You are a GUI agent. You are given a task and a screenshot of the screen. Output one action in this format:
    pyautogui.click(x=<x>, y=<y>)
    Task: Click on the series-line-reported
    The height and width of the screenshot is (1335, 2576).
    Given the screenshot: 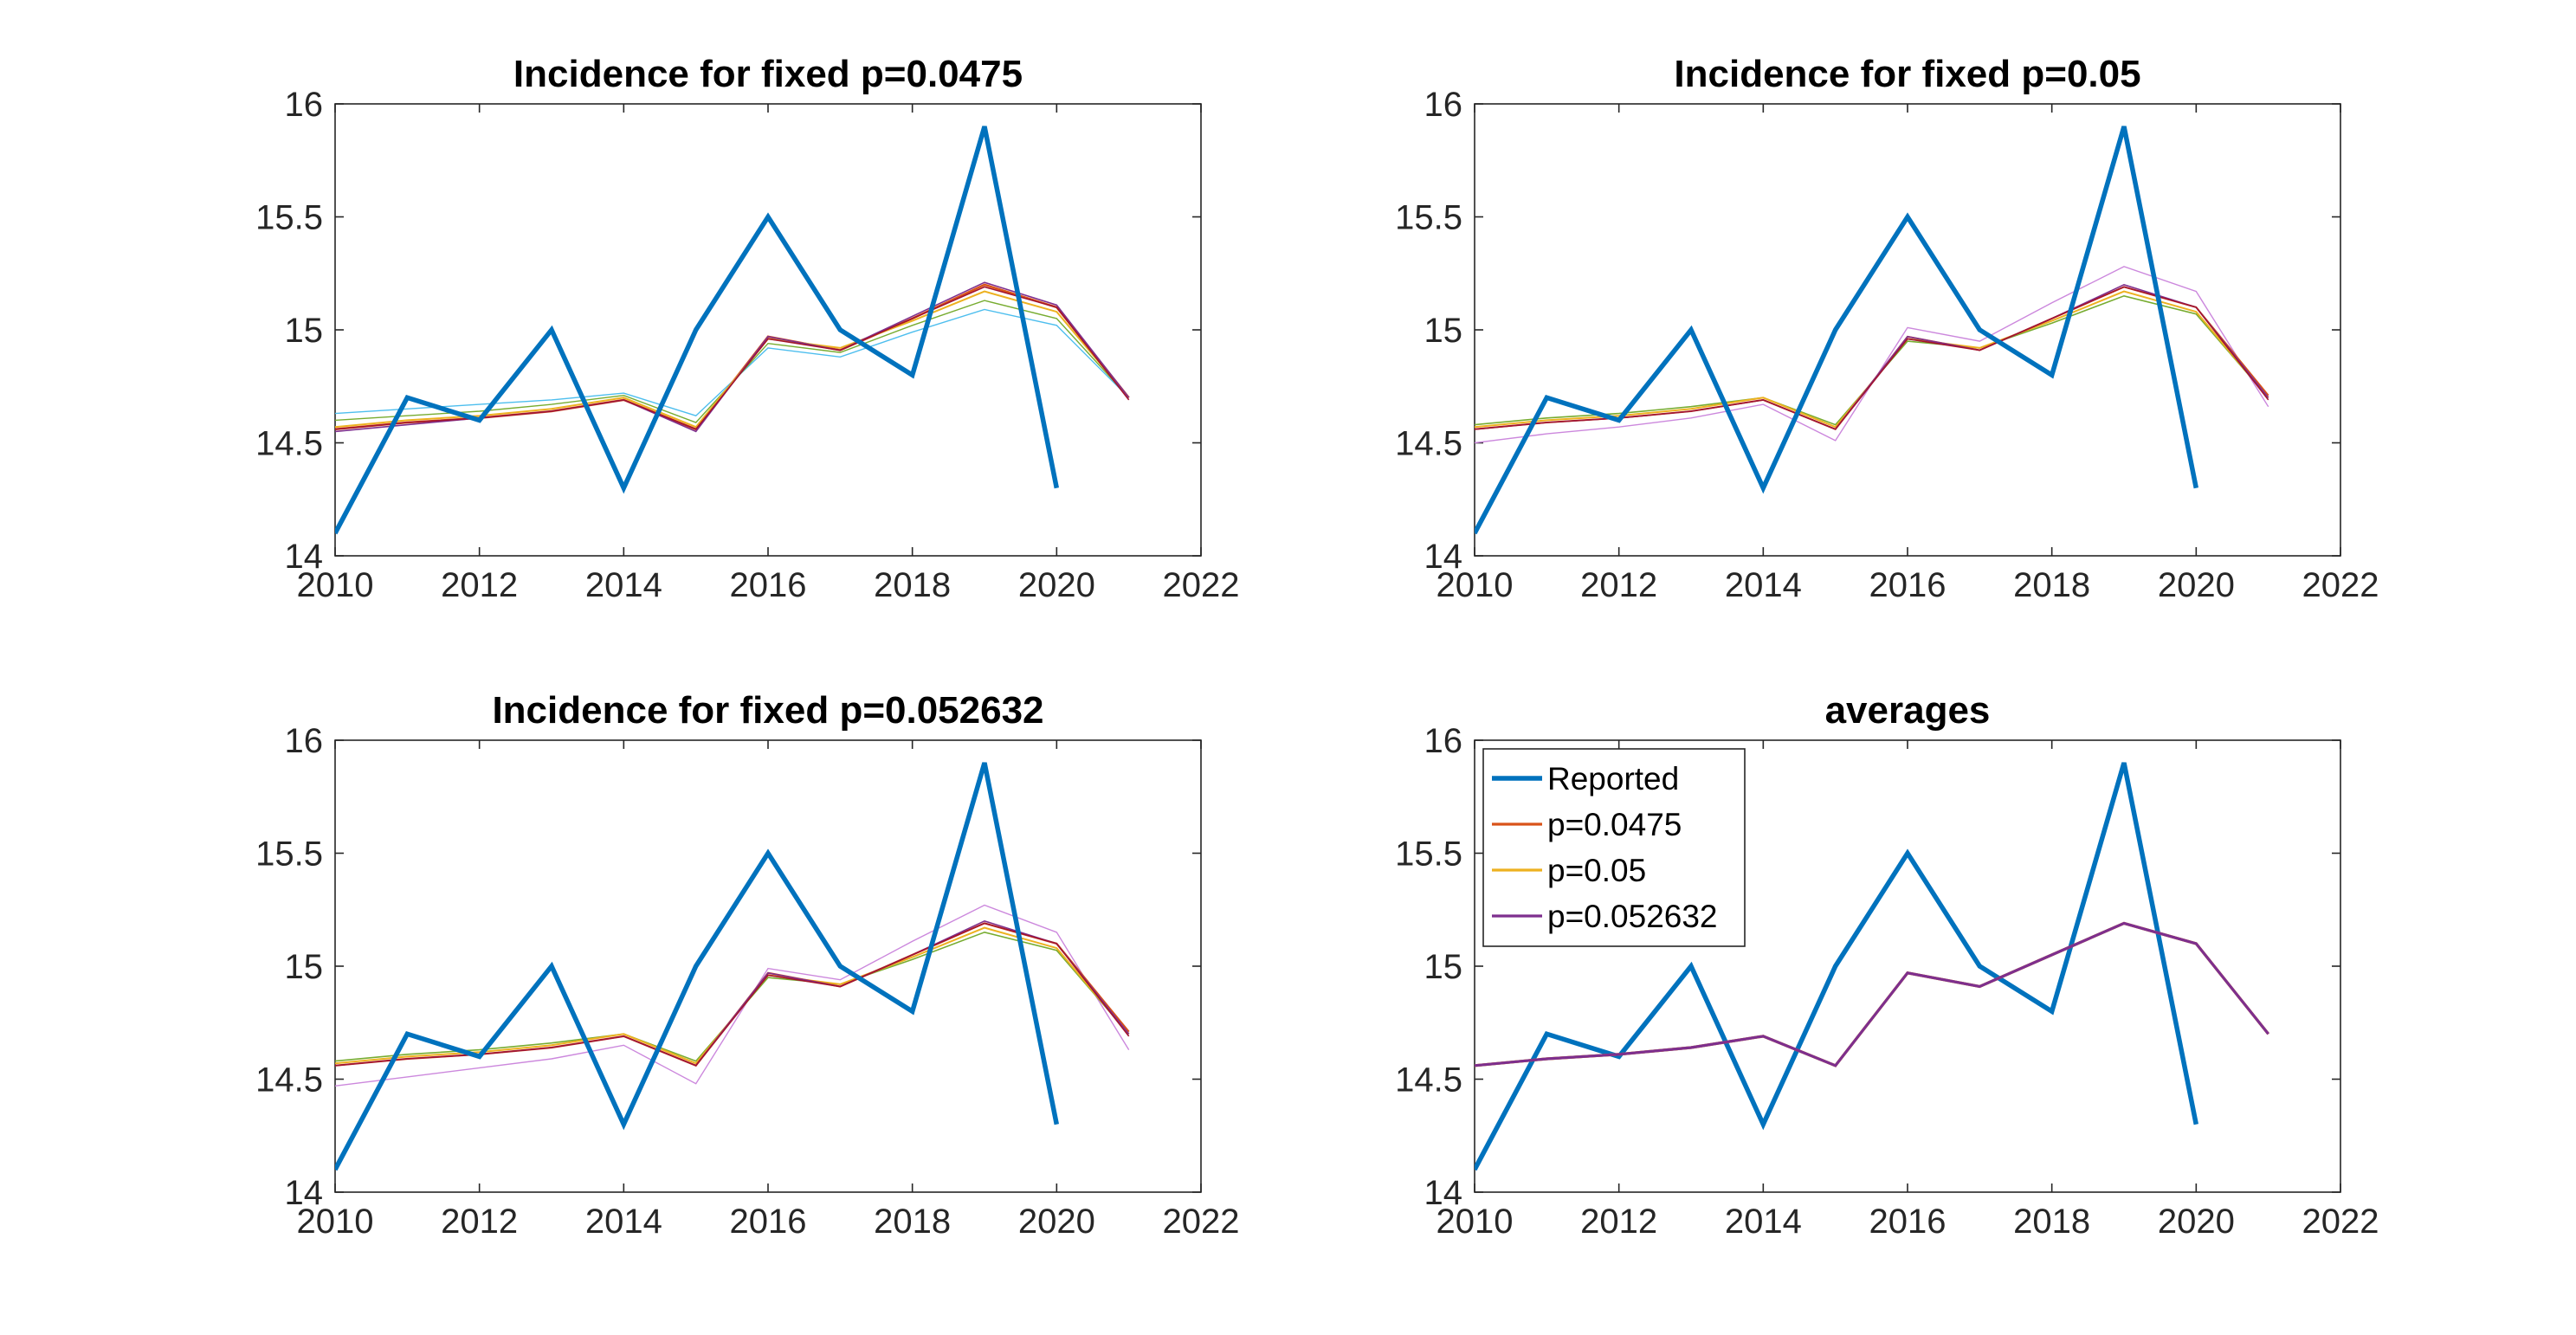 What is the action you would take?
    pyautogui.click(x=1837, y=967)
    